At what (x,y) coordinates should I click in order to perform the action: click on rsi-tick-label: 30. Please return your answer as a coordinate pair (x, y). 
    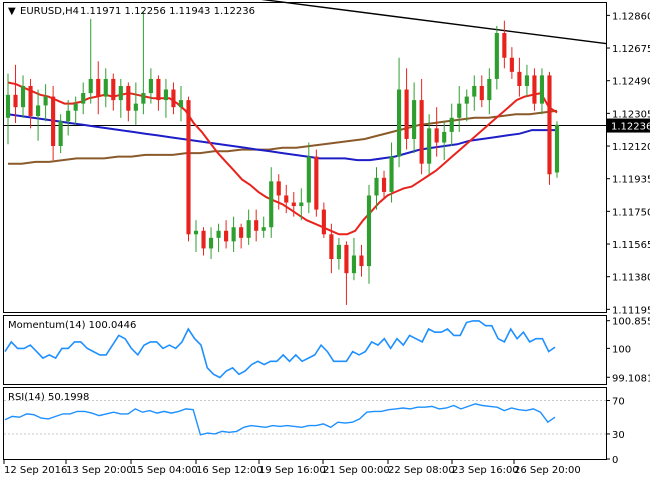
    Looking at the image, I should click on (618, 435).